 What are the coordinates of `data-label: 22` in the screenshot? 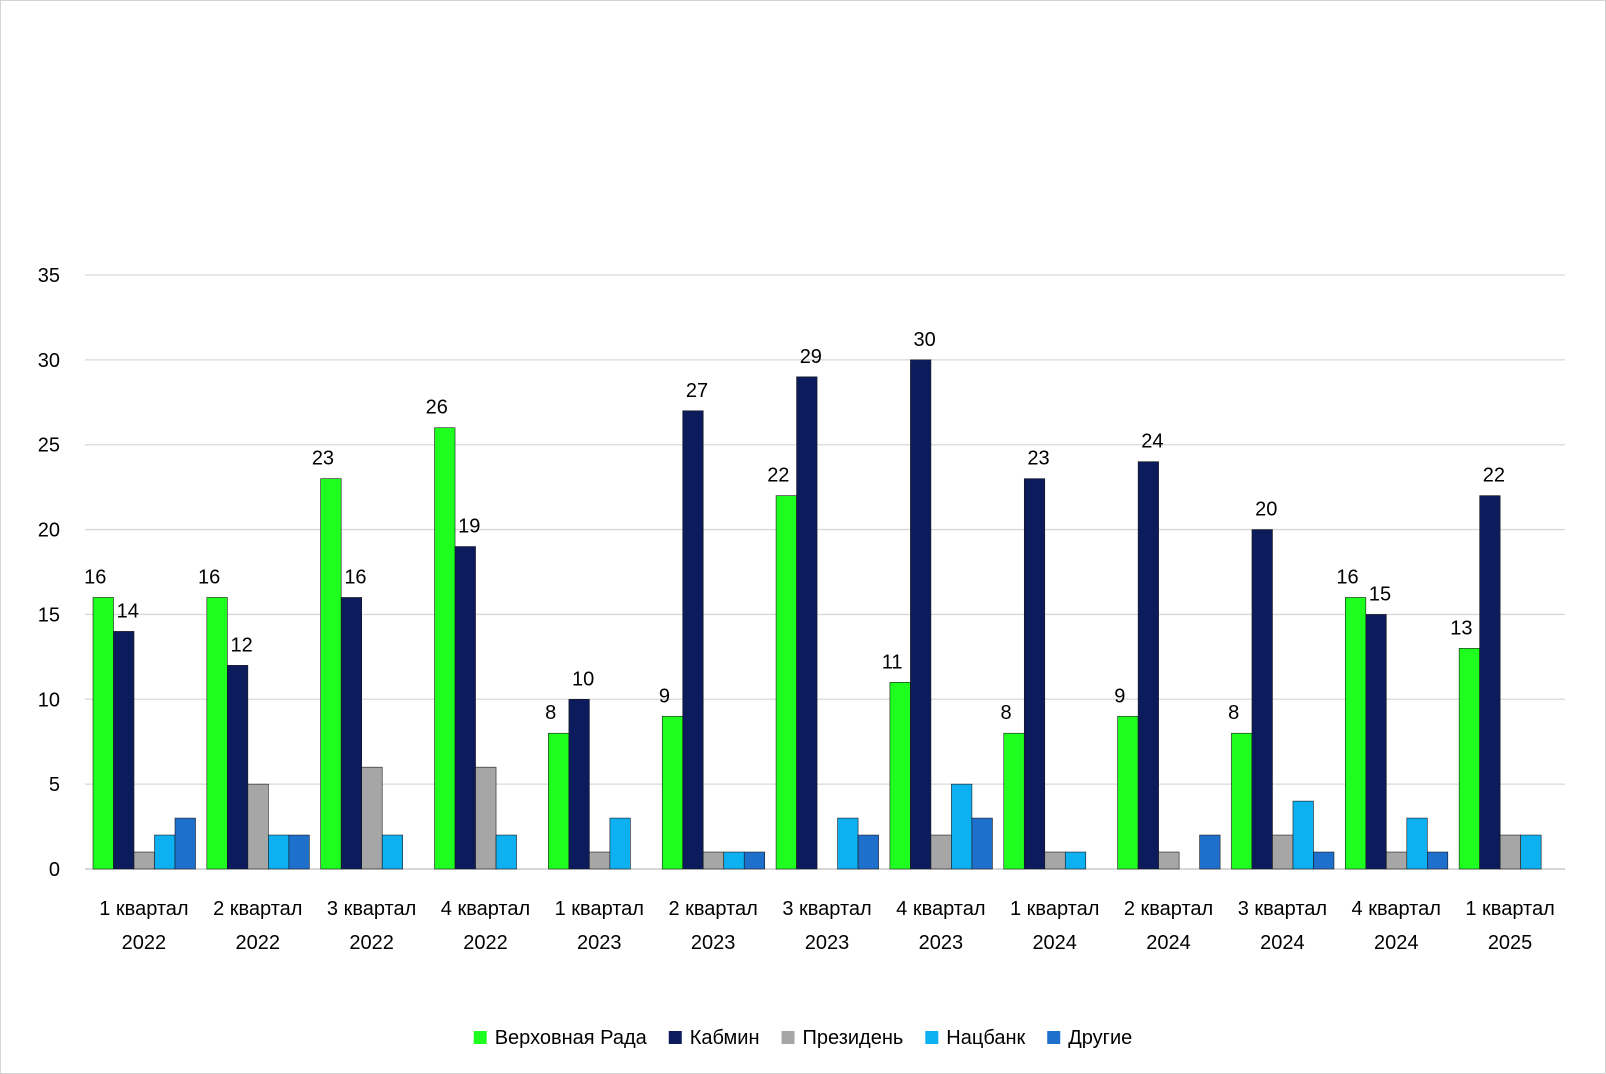 It's located at (1494, 476).